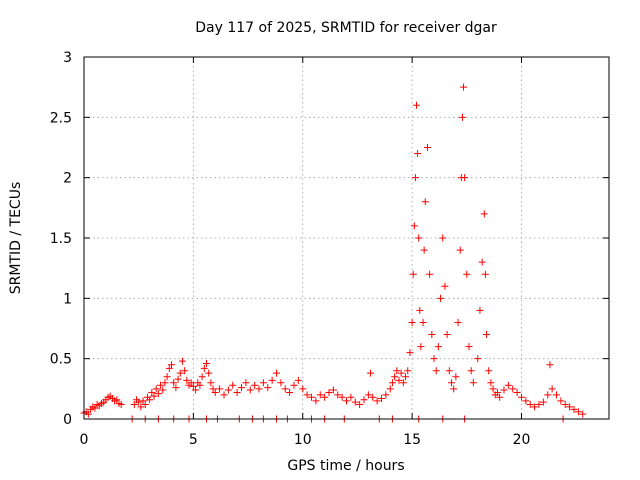 Image resolution: width=640 pixels, height=480 pixels. I want to click on x-tick-label: 10, so click(303, 440).